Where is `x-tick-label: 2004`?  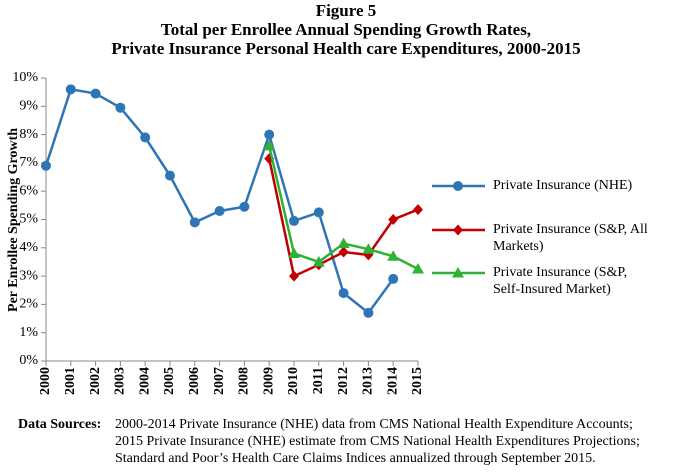
x-tick-label: 2004 is located at coordinates (144, 381).